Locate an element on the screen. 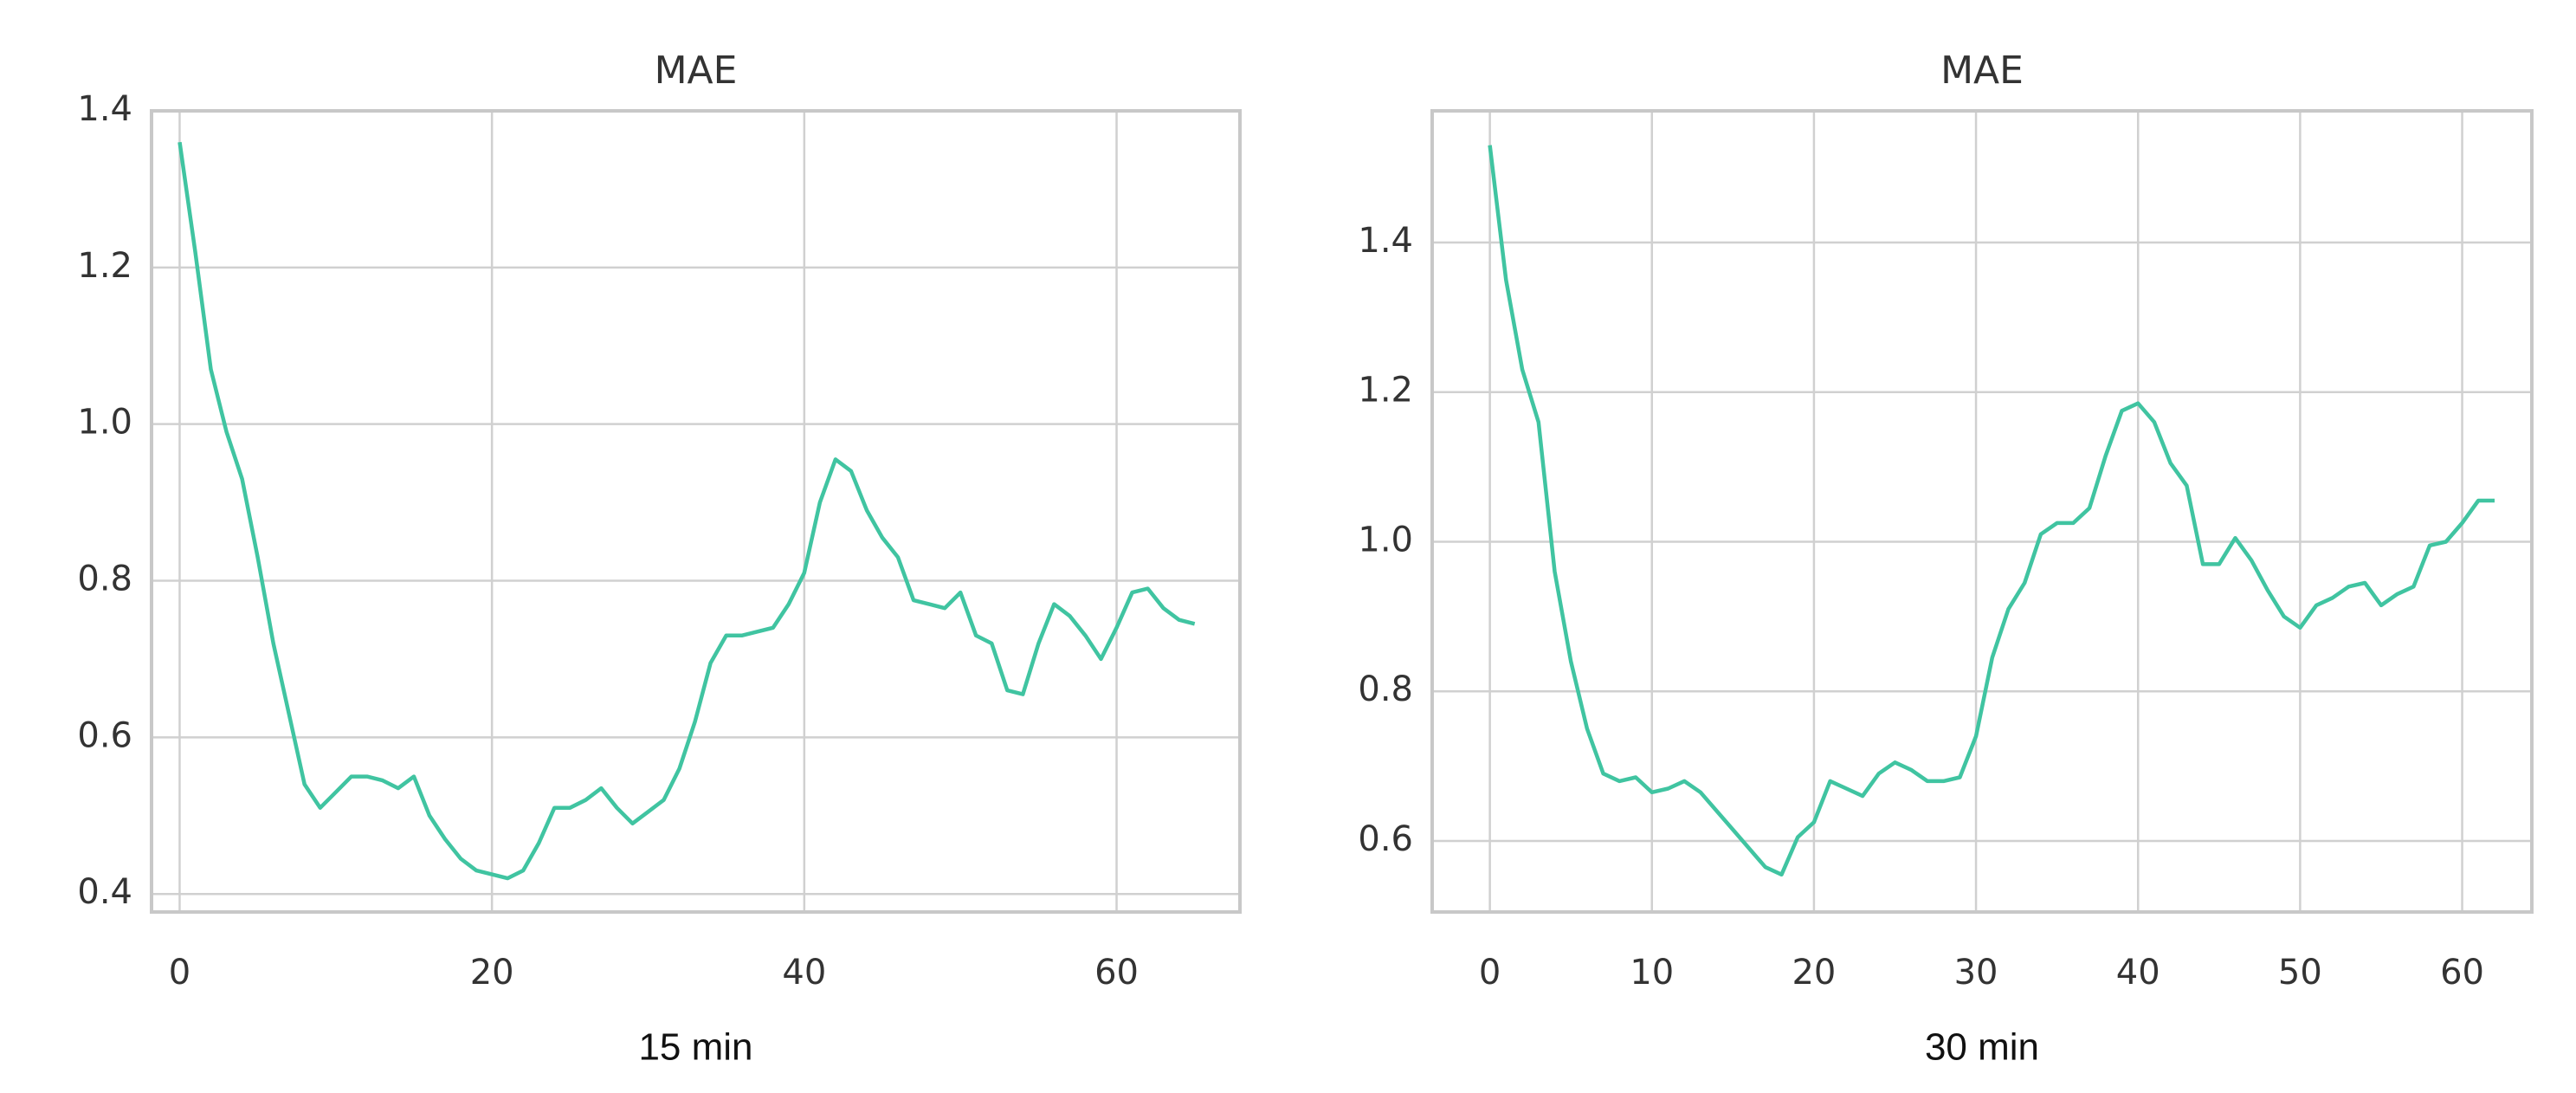 The image size is (2576, 1093). x-tick-label: 50 is located at coordinates (2300, 973).